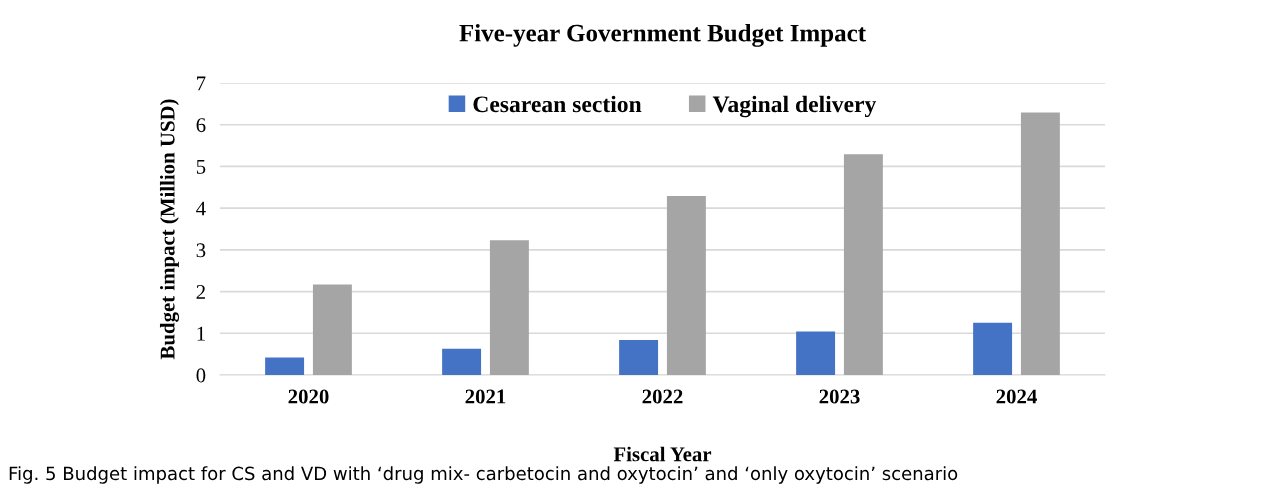 The width and height of the screenshot is (1284, 493). What do you see at coordinates (483, 475) in the screenshot?
I see `caption: Fig. 5 Budget impact for CS and VD with ‘drug mix- carbetocin and oxytocin’ and ‘only oxytocin’ scenario` at bounding box center [483, 475].